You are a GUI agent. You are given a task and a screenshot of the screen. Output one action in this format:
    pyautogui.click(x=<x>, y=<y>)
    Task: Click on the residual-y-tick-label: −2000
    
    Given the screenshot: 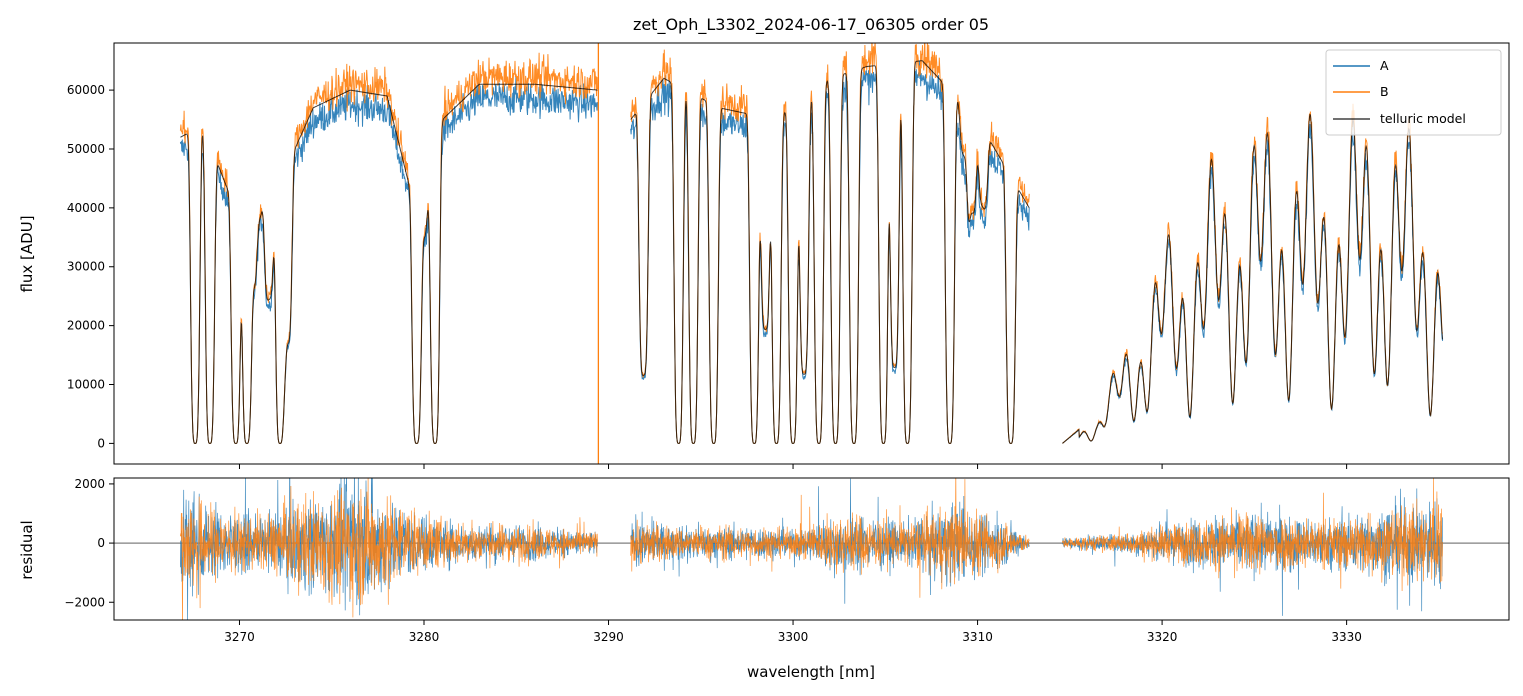 What is the action you would take?
    pyautogui.click(x=84, y=602)
    